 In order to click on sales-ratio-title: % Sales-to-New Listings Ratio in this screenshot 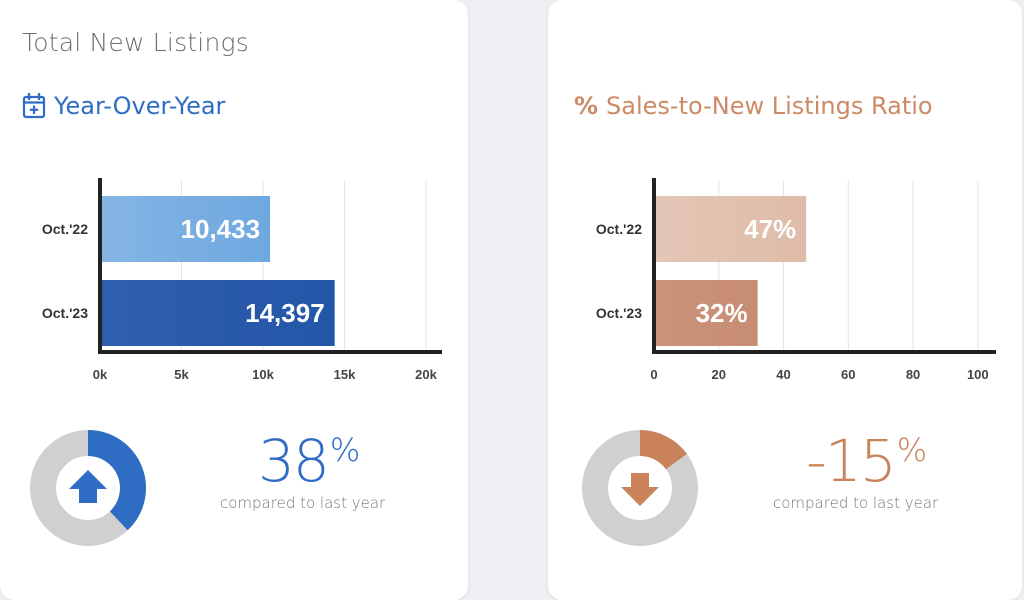, I will do `click(753, 106)`.